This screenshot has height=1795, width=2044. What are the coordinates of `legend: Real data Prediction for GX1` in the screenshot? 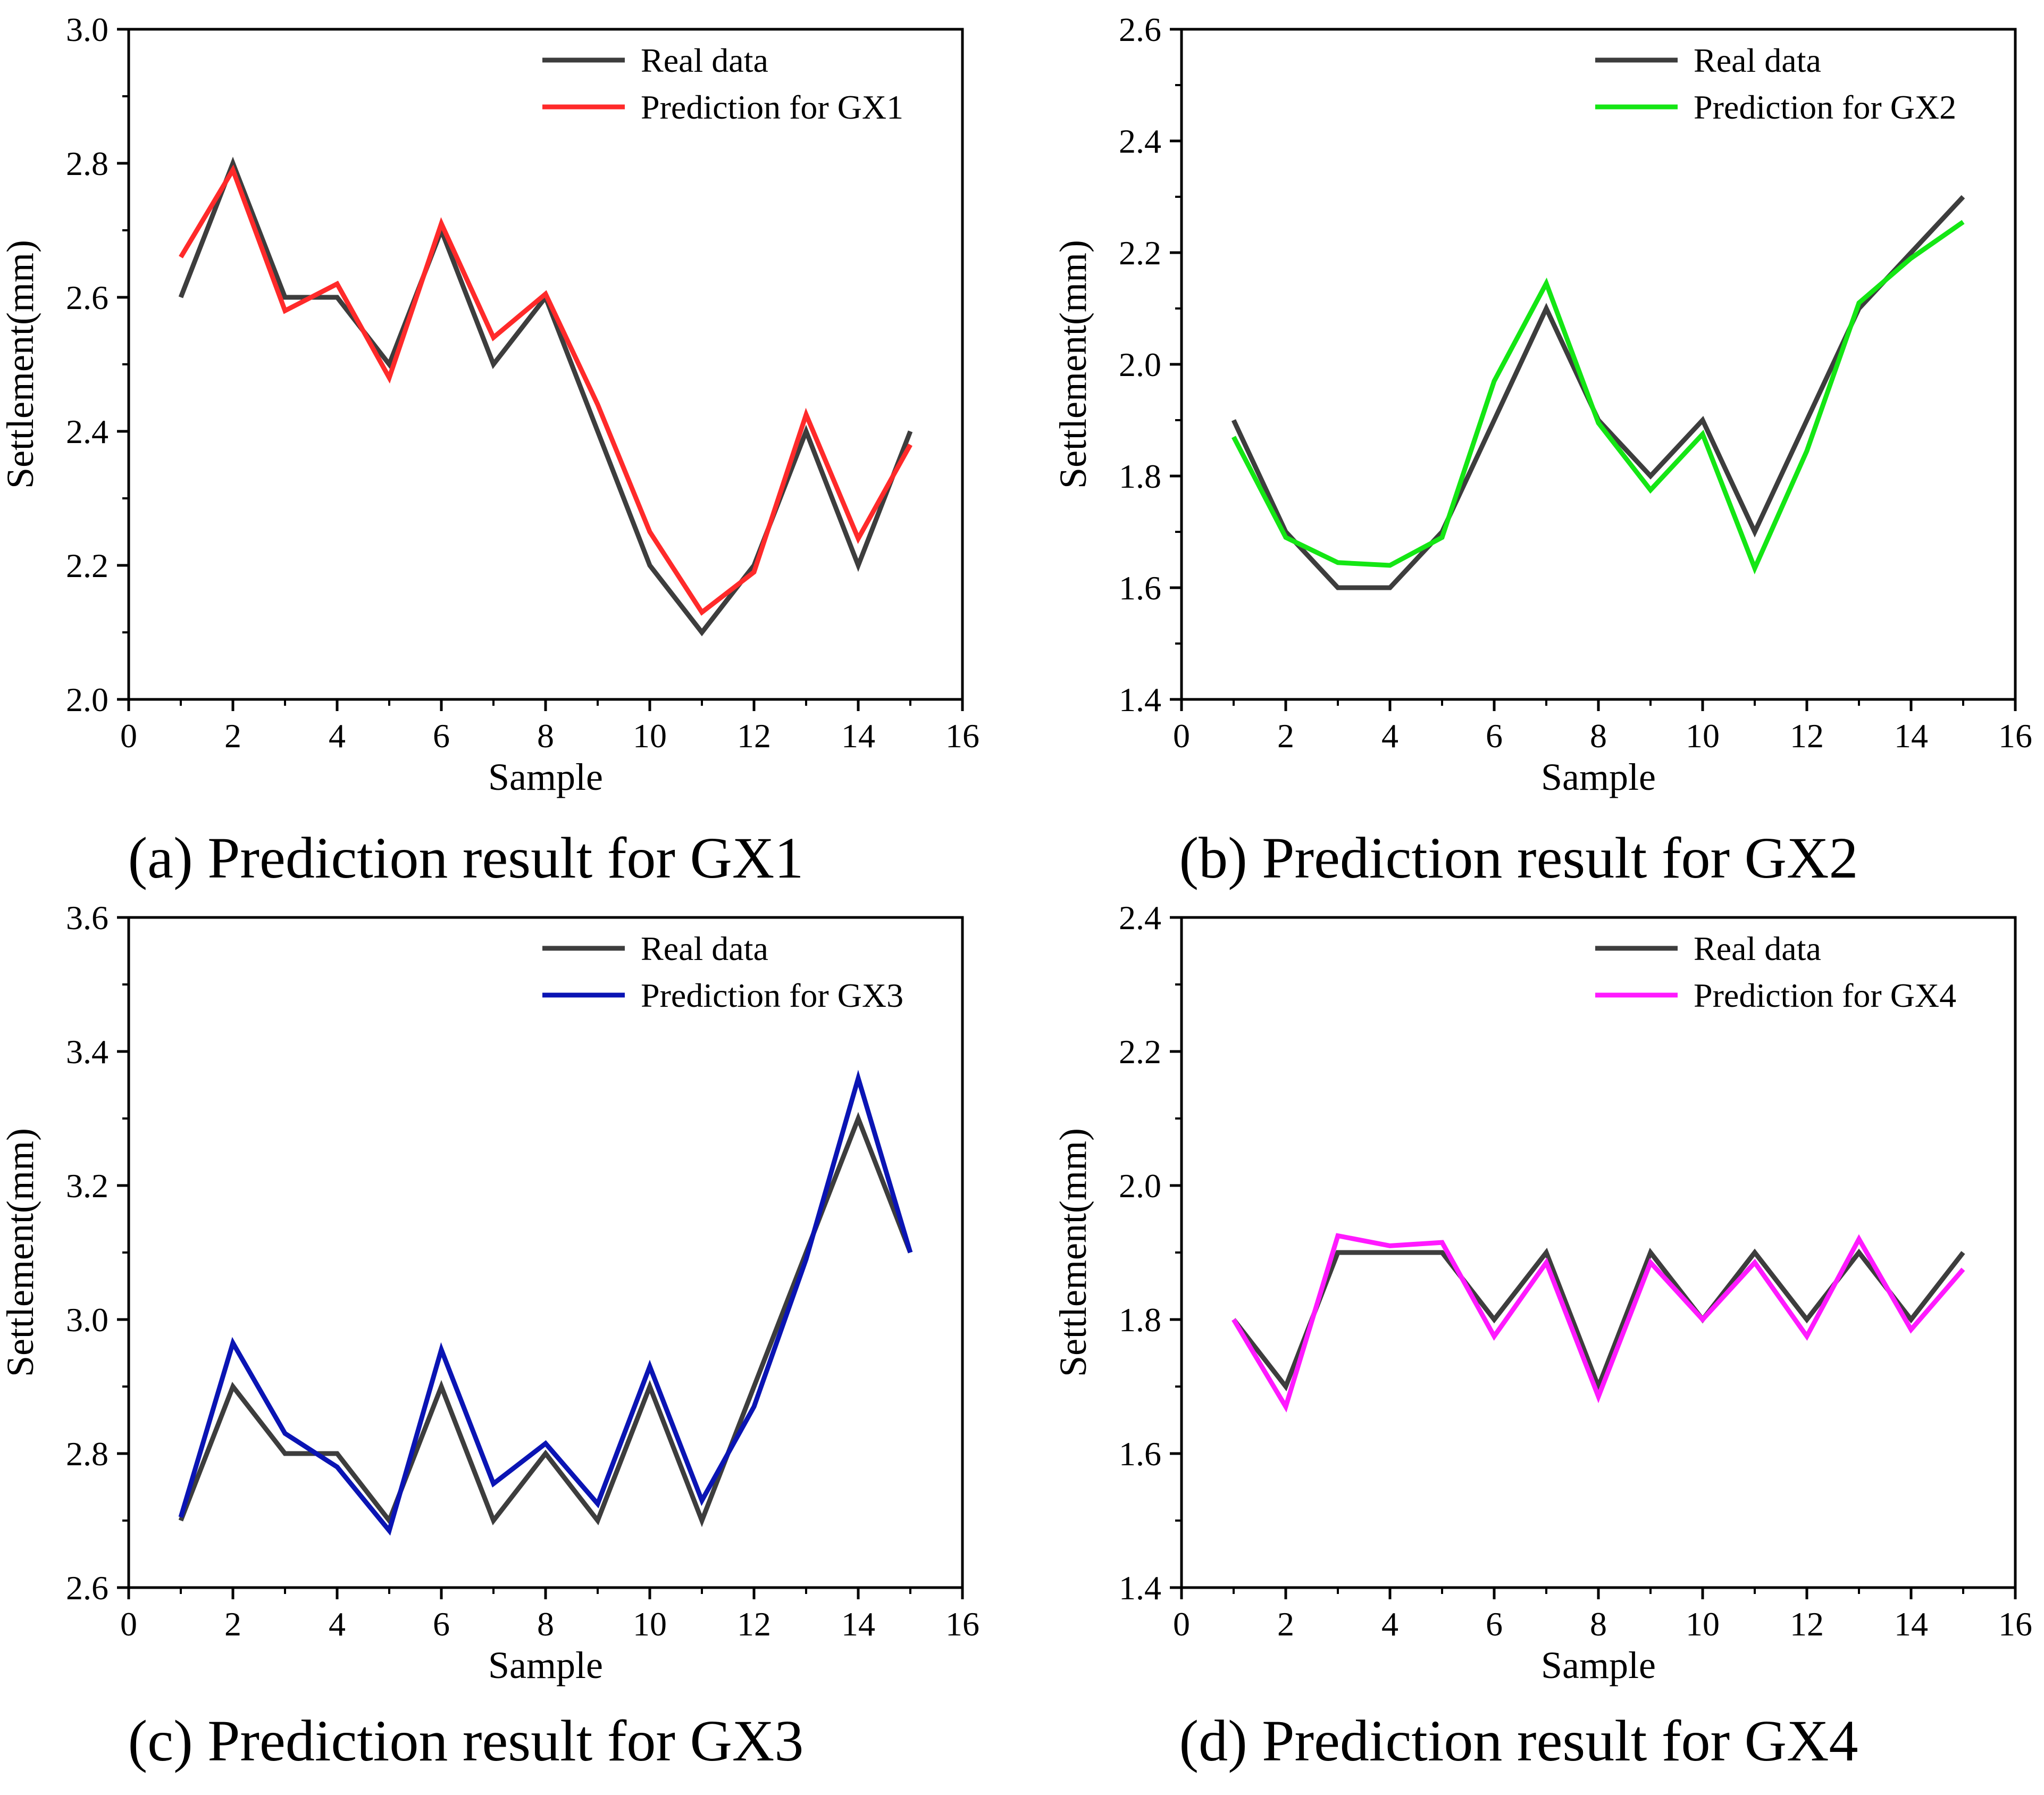 It's located at (722, 83).